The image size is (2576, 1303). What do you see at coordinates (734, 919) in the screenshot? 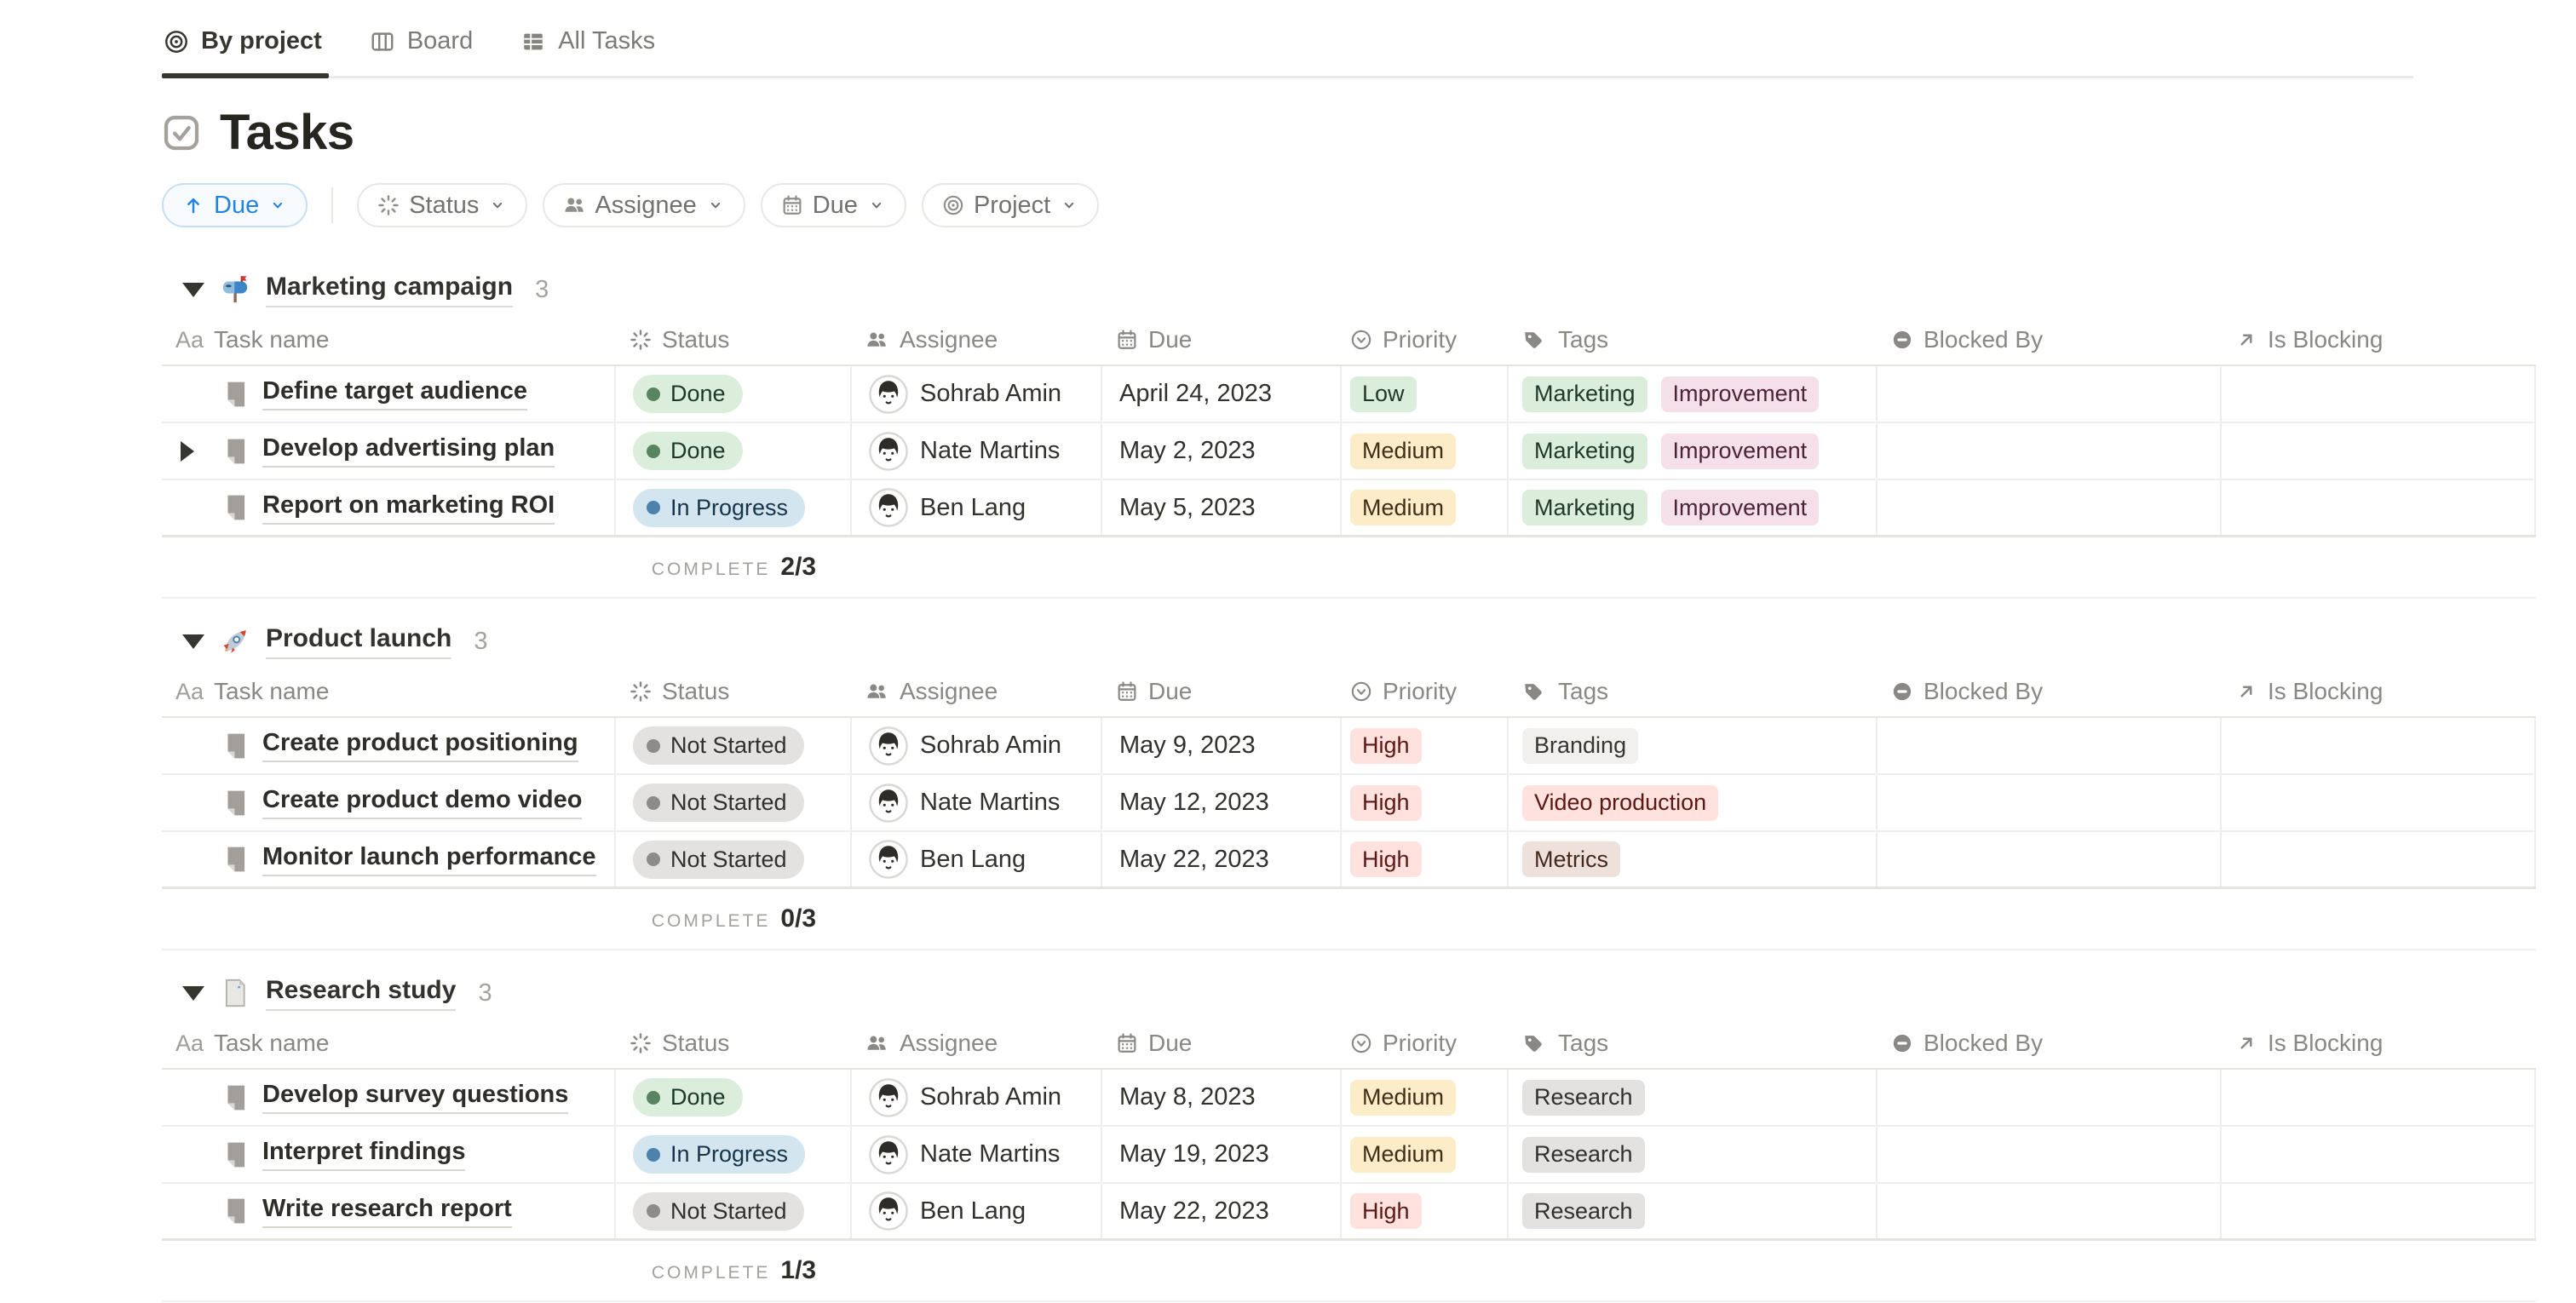
I see `complete-aggregate: COMPLETE 0/3` at bounding box center [734, 919].